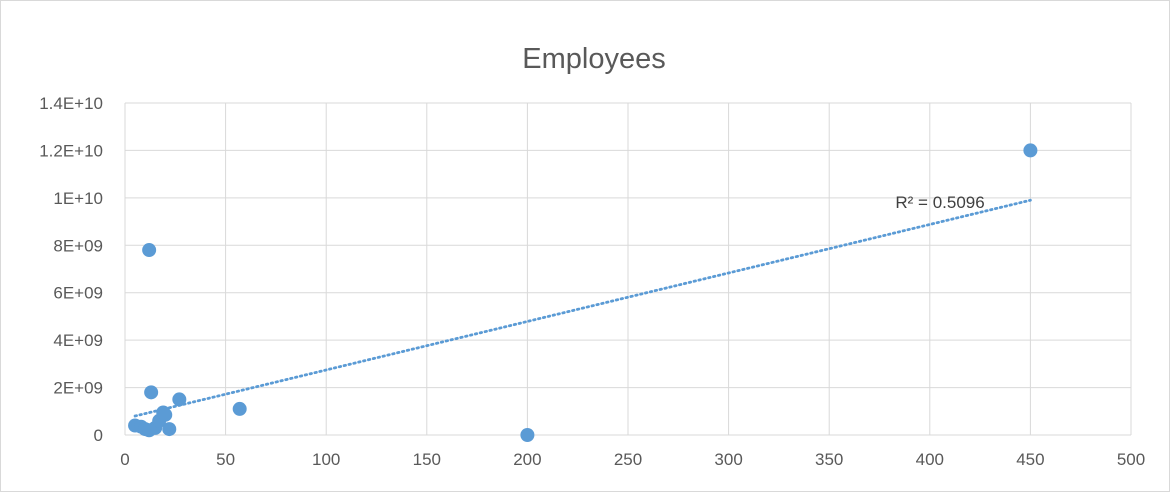  I want to click on x-tick-label: 200, so click(527, 459).